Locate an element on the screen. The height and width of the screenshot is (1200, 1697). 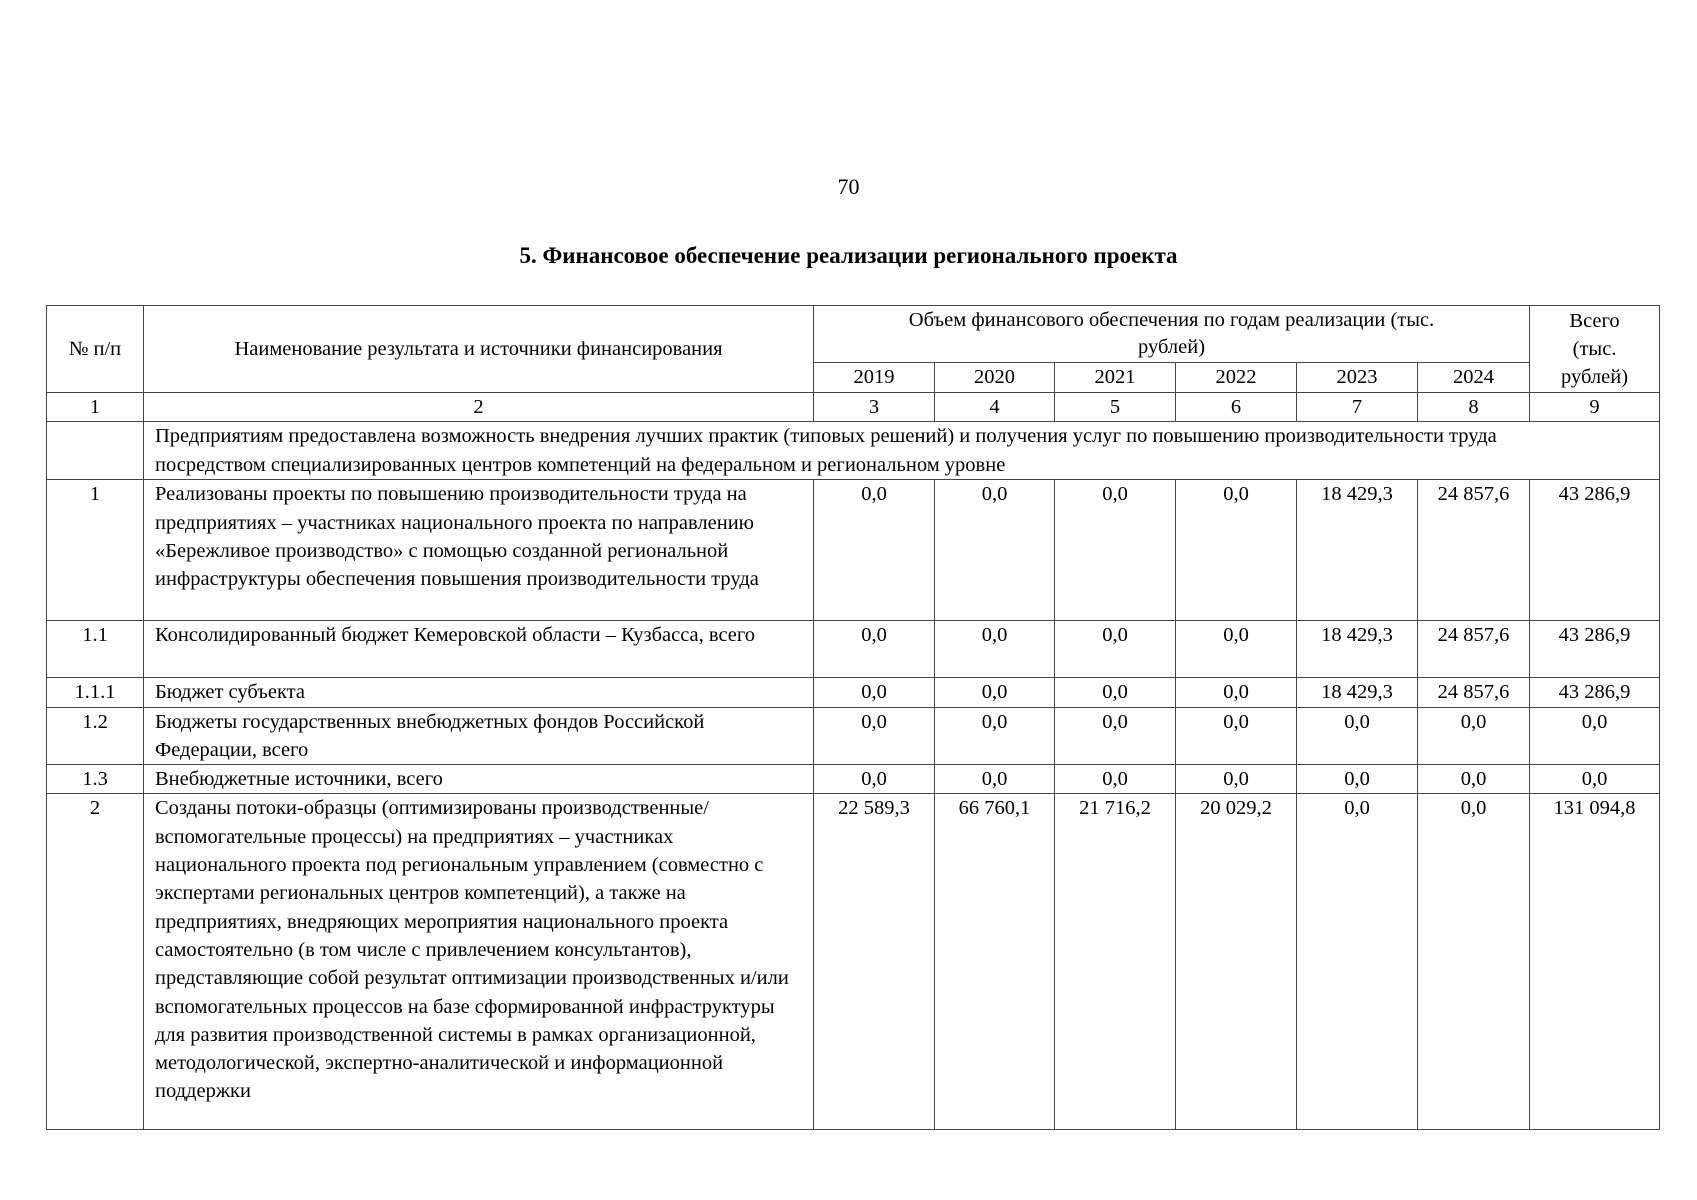
column-number: 7 is located at coordinates (1357, 407).